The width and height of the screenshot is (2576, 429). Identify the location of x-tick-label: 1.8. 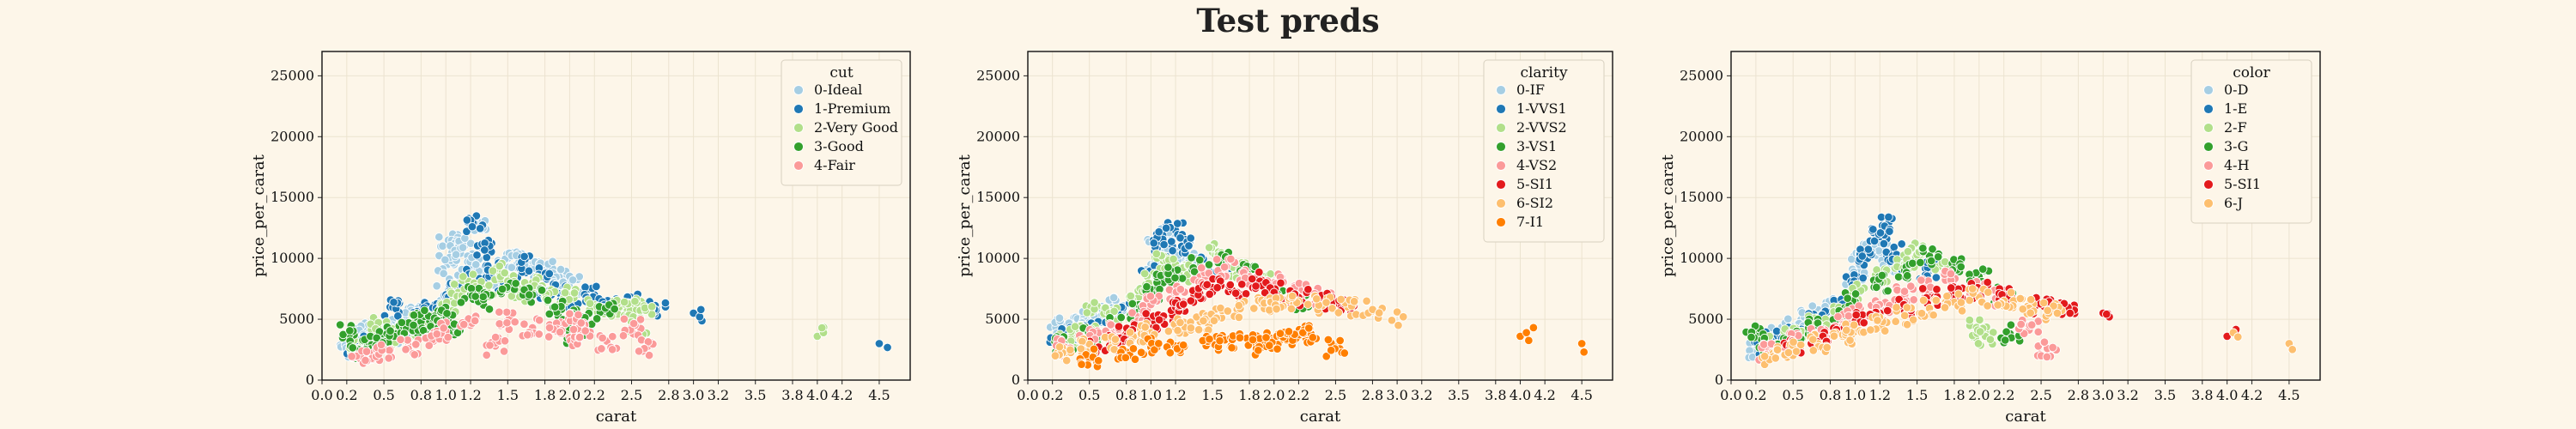
(545, 395).